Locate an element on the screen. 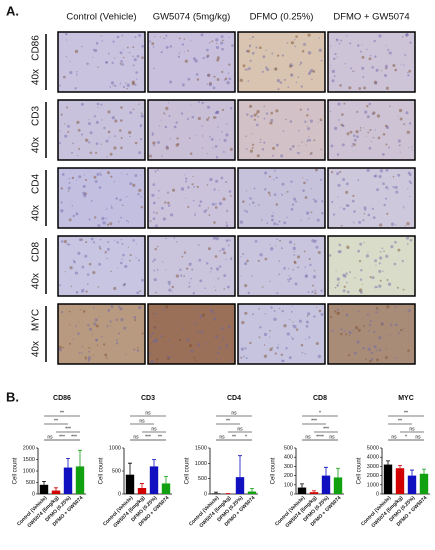 This screenshot has width=435, height=550. y-tick-label: 400 is located at coordinates (288, 458).